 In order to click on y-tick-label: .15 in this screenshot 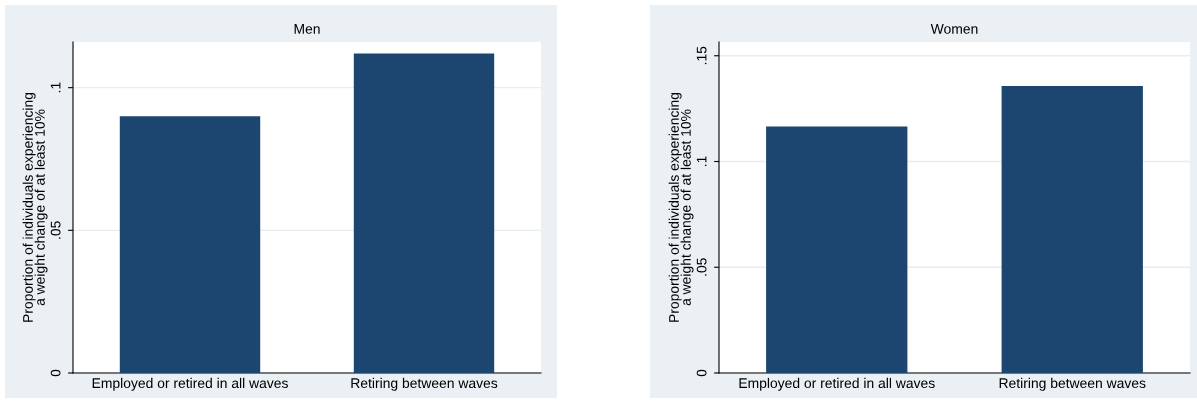, I will do `click(701, 55)`.